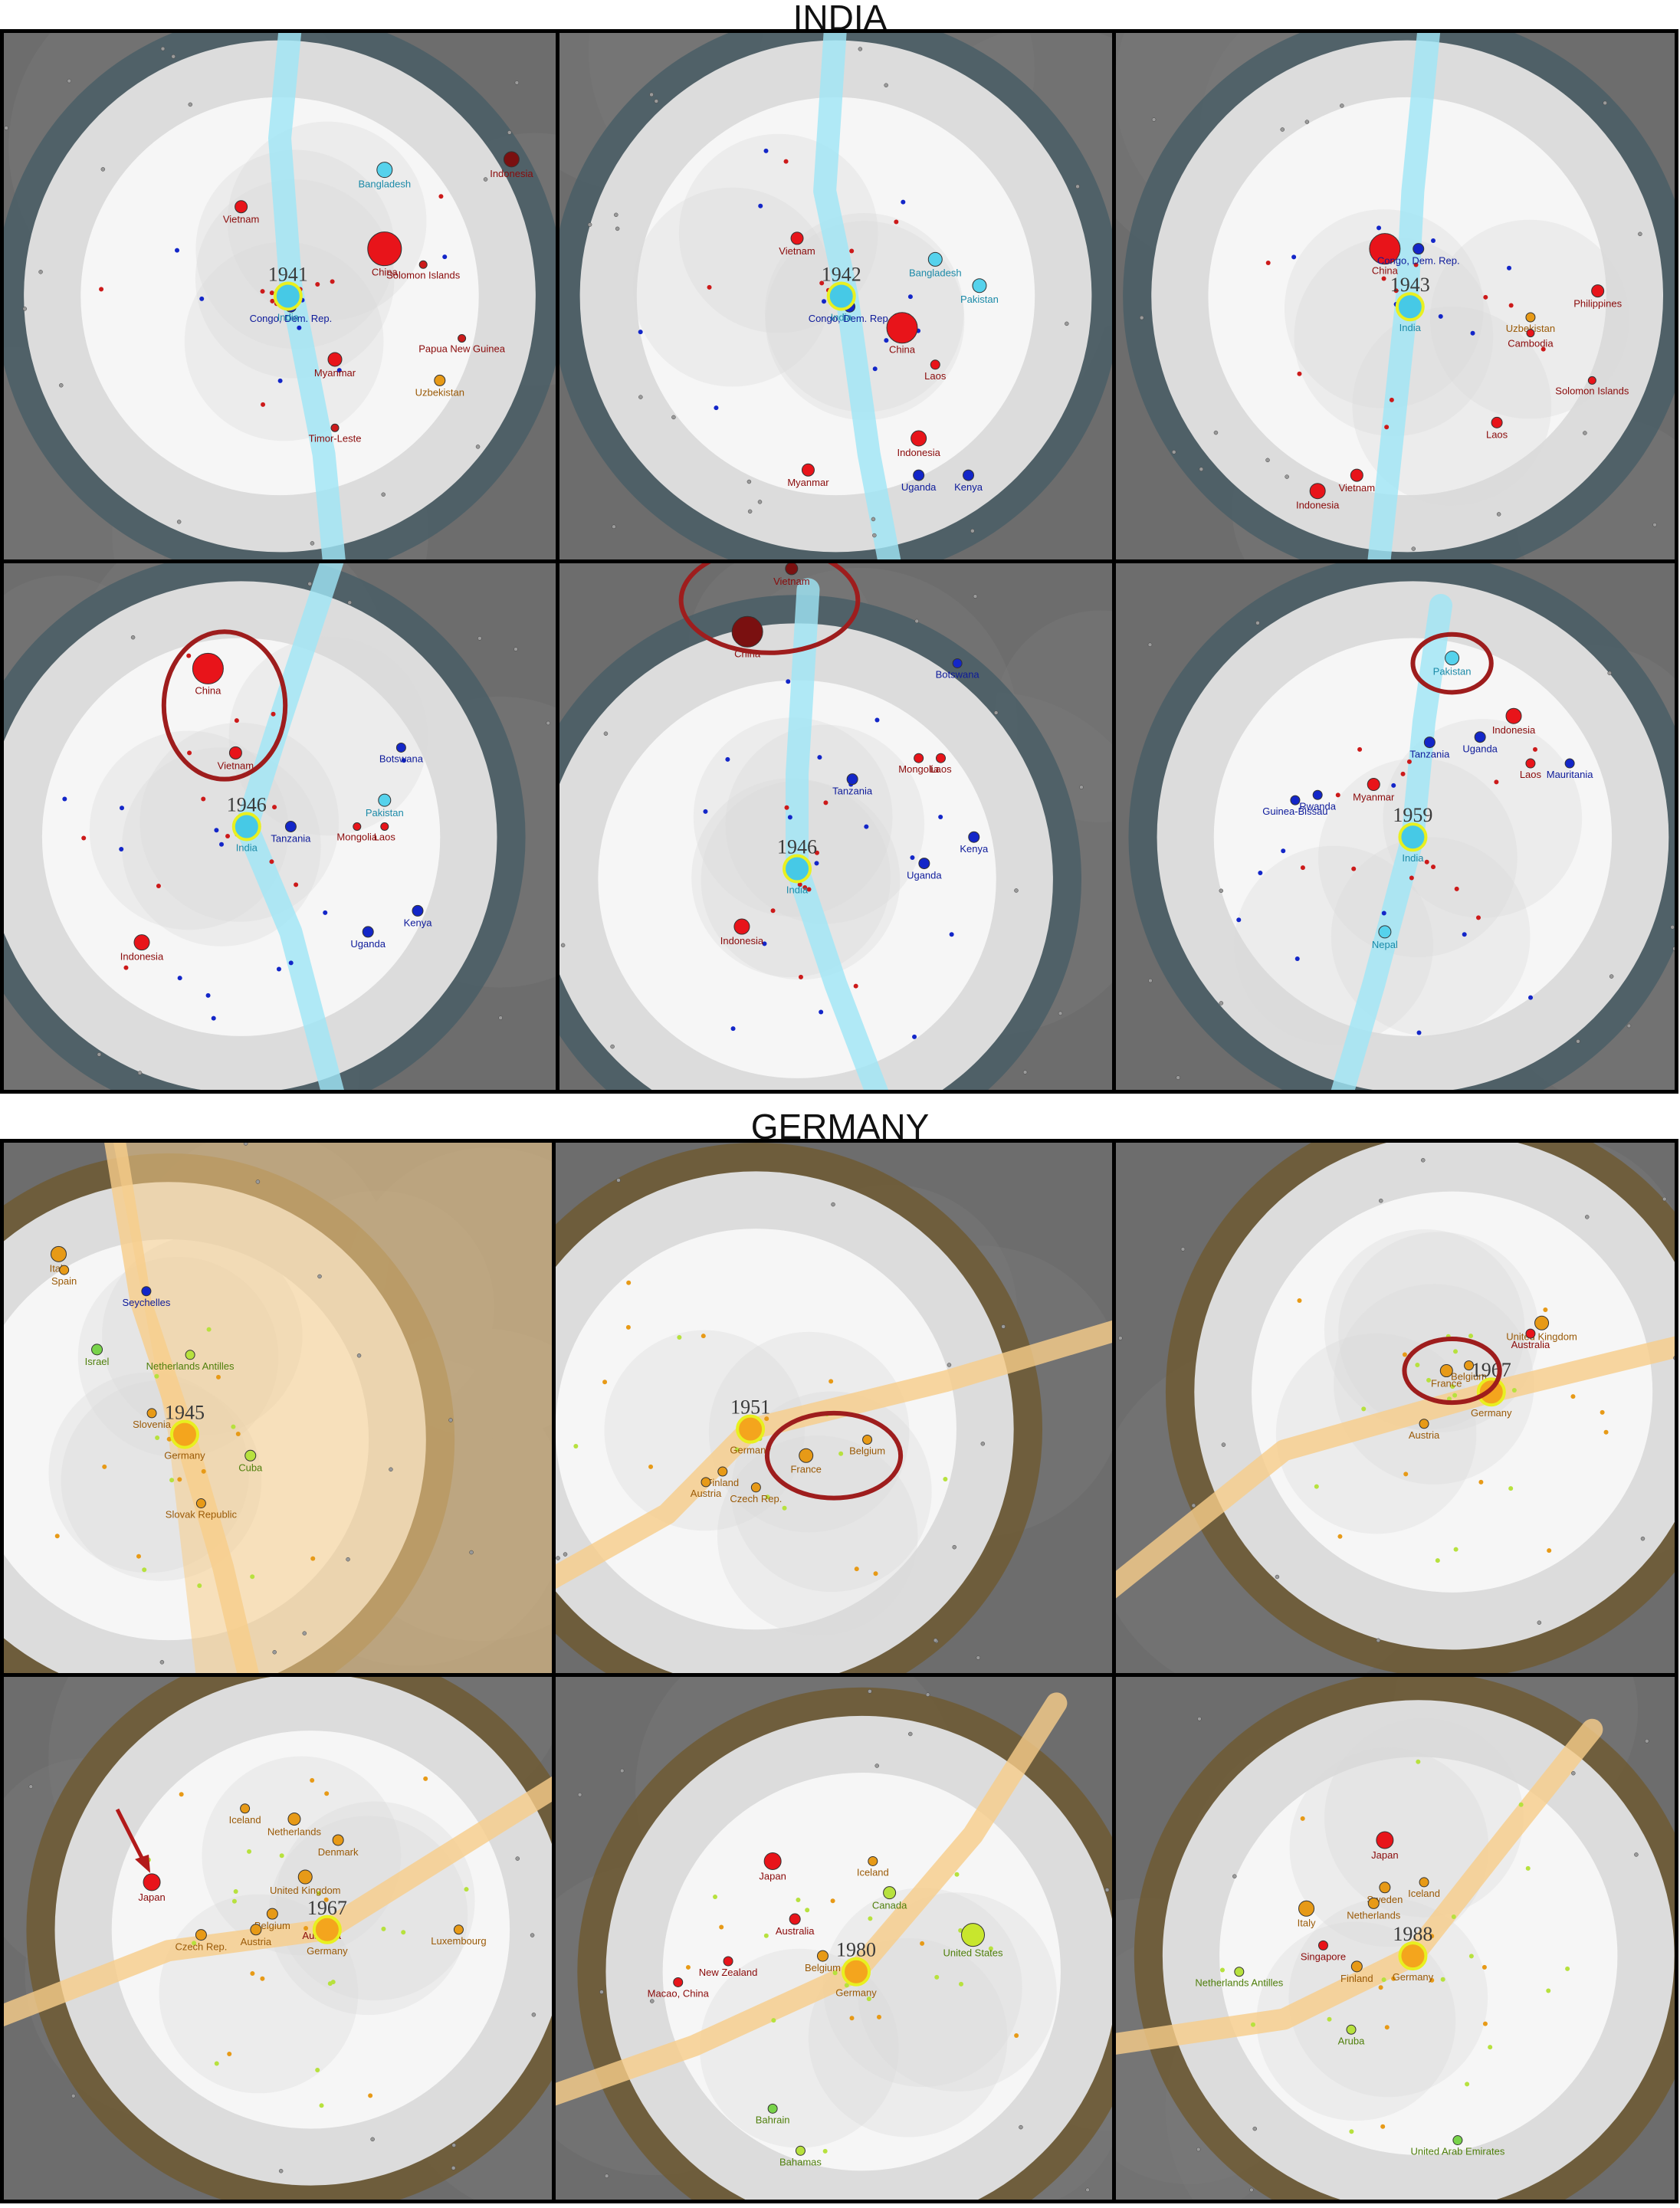 The image size is (1680, 2208). Describe the element at coordinates (935, 272) in the screenshot. I see `country-label: Bangladesh` at that location.